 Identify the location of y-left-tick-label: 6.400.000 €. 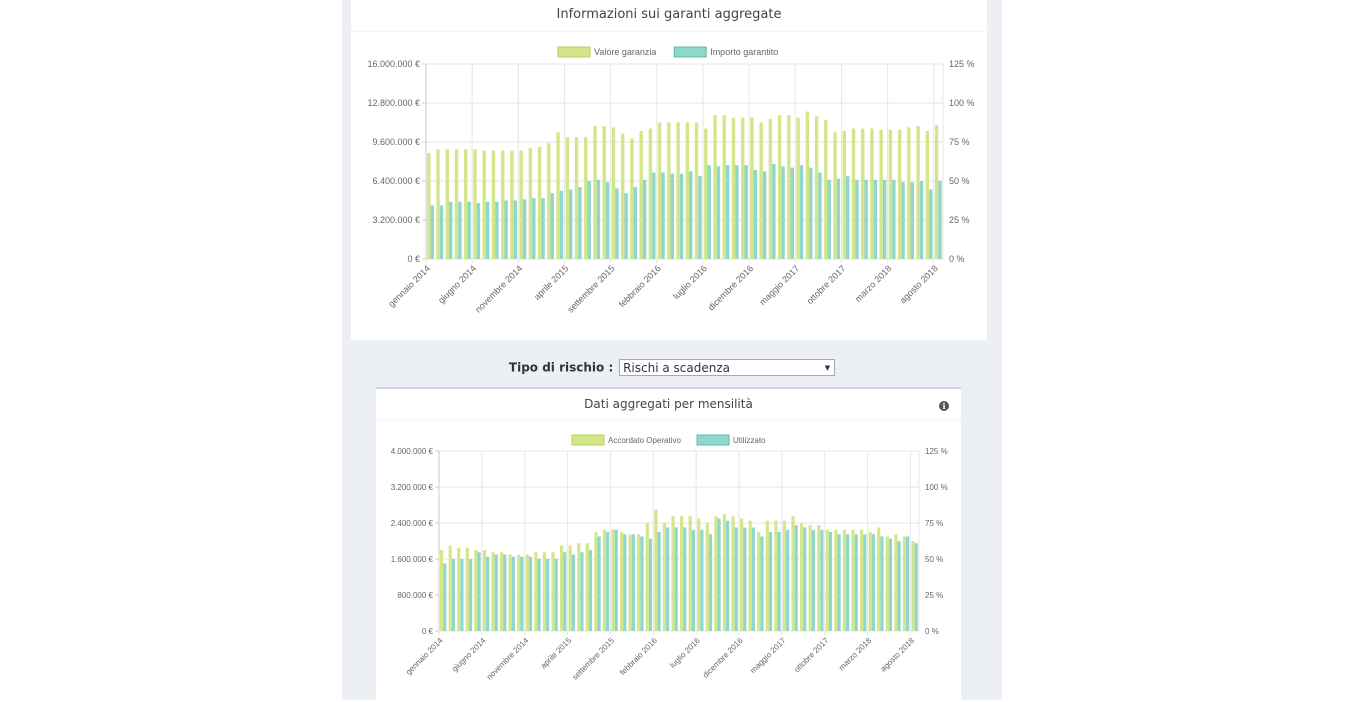
(396, 181).